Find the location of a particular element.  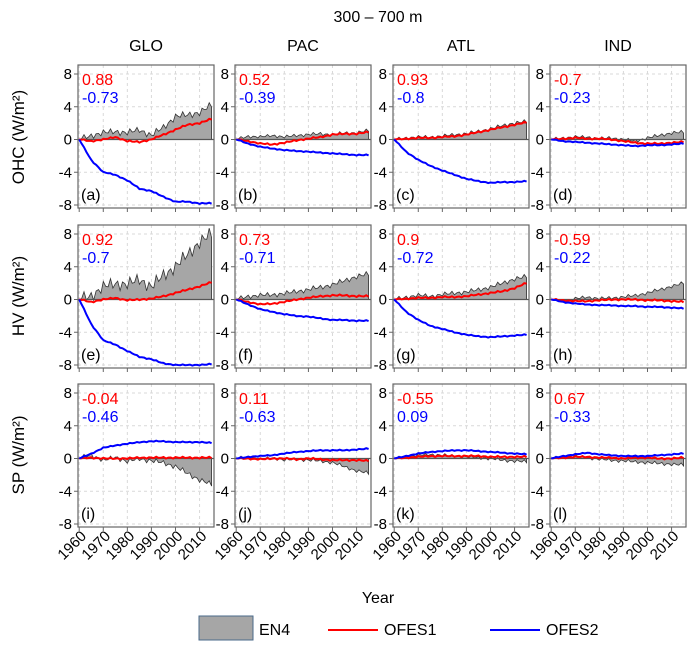

legend-swatch-en4 is located at coordinates (226, 628).